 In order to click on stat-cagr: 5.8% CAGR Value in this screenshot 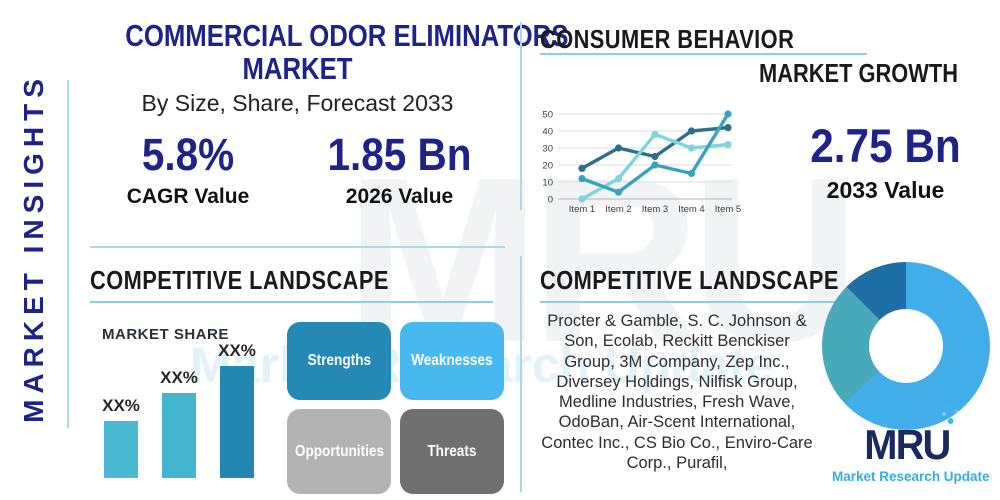, I will do `click(188, 170)`.